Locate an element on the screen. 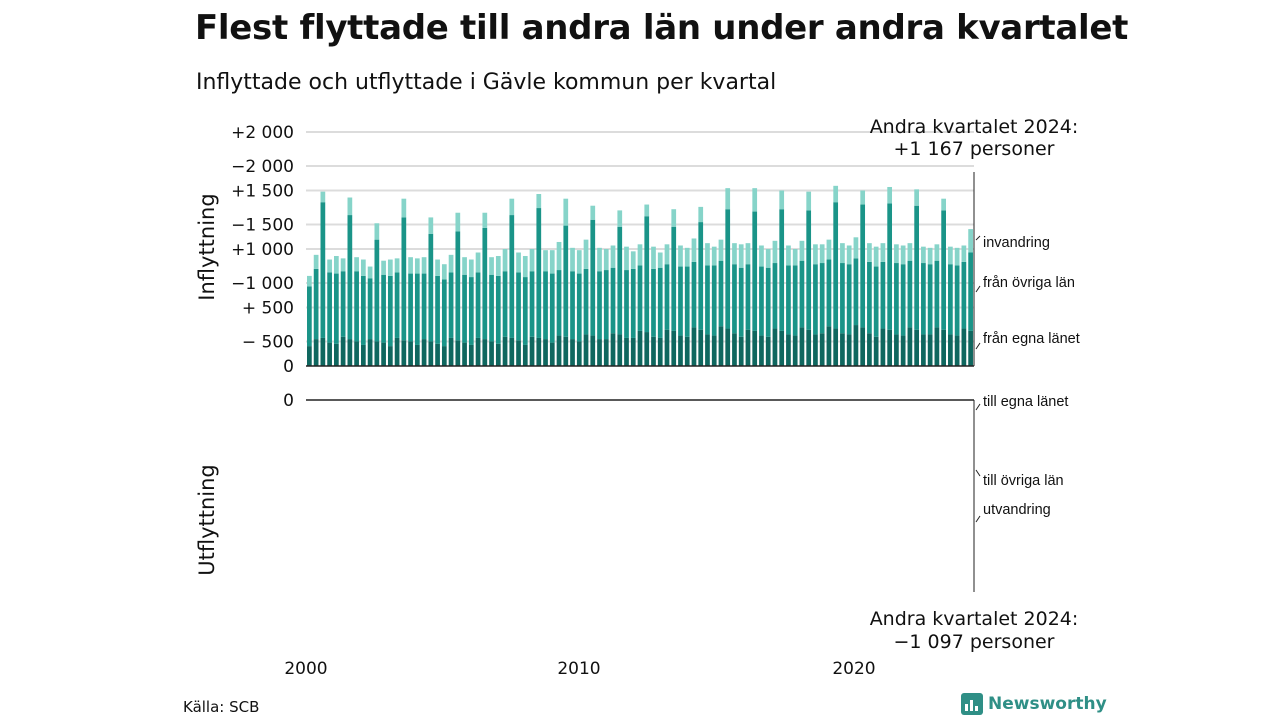 The width and height of the screenshot is (1280, 720). y-tick-outflow: −1 500 is located at coordinates (262, 226).